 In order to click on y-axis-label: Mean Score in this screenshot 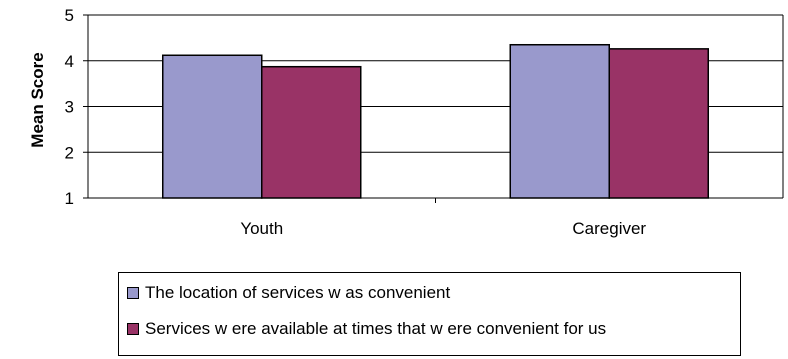, I will do `click(37, 99)`.